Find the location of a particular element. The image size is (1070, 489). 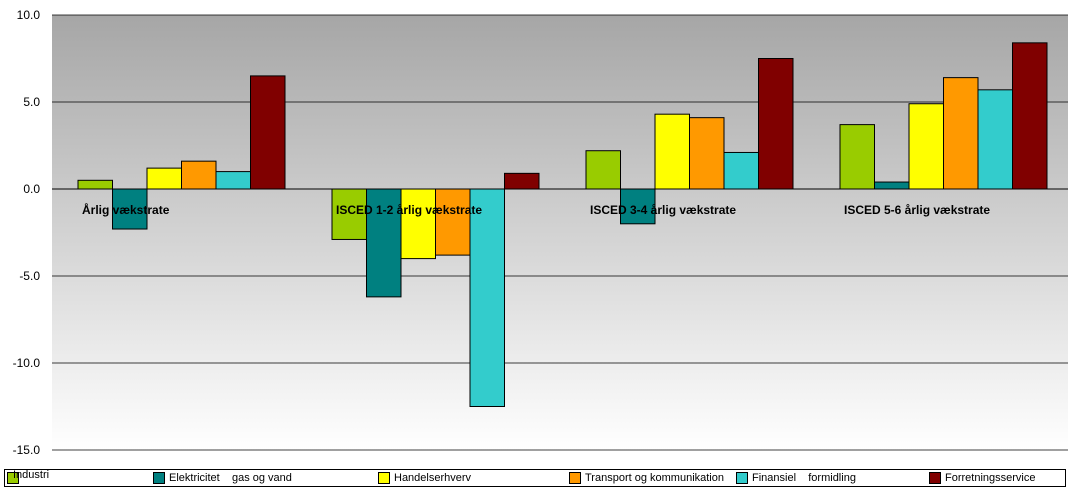

category-label: Årlig vækstrate is located at coordinates (126, 209).